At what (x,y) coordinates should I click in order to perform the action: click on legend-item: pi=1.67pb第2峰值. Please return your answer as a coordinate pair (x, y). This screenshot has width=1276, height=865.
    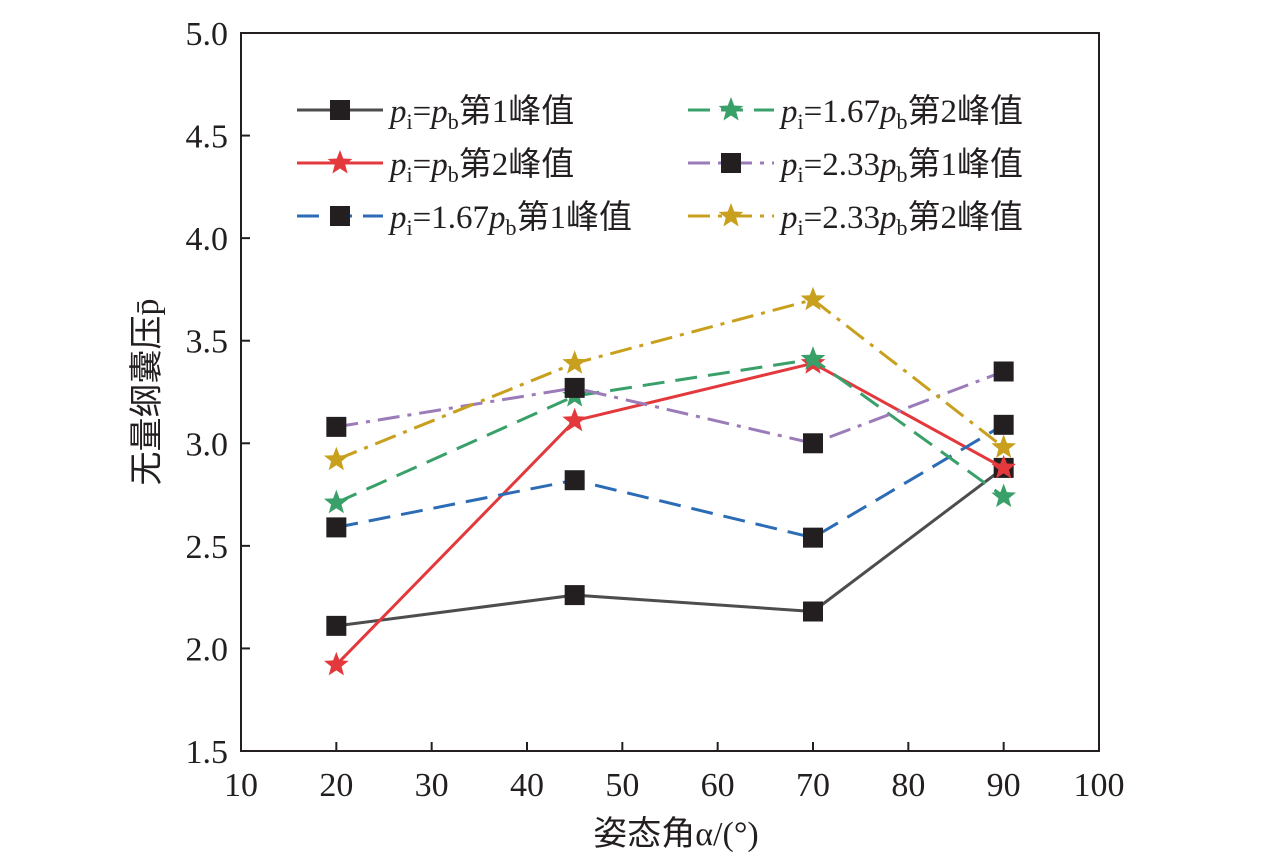
    Looking at the image, I should click on (855, 113).